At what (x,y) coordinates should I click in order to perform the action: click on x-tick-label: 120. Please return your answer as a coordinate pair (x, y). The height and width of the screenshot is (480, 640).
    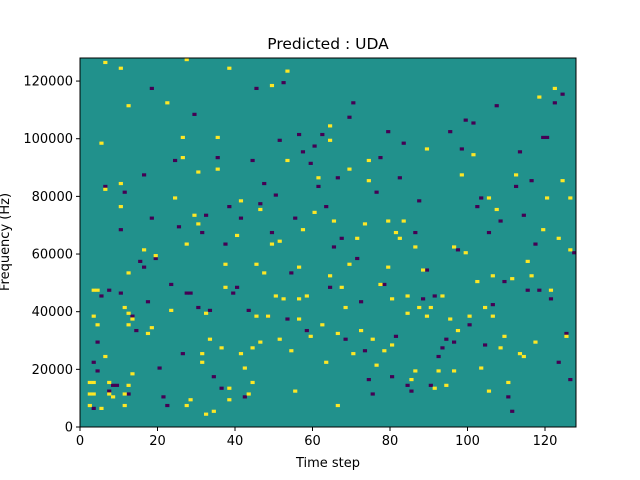
    Looking at the image, I should click on (545, 441).